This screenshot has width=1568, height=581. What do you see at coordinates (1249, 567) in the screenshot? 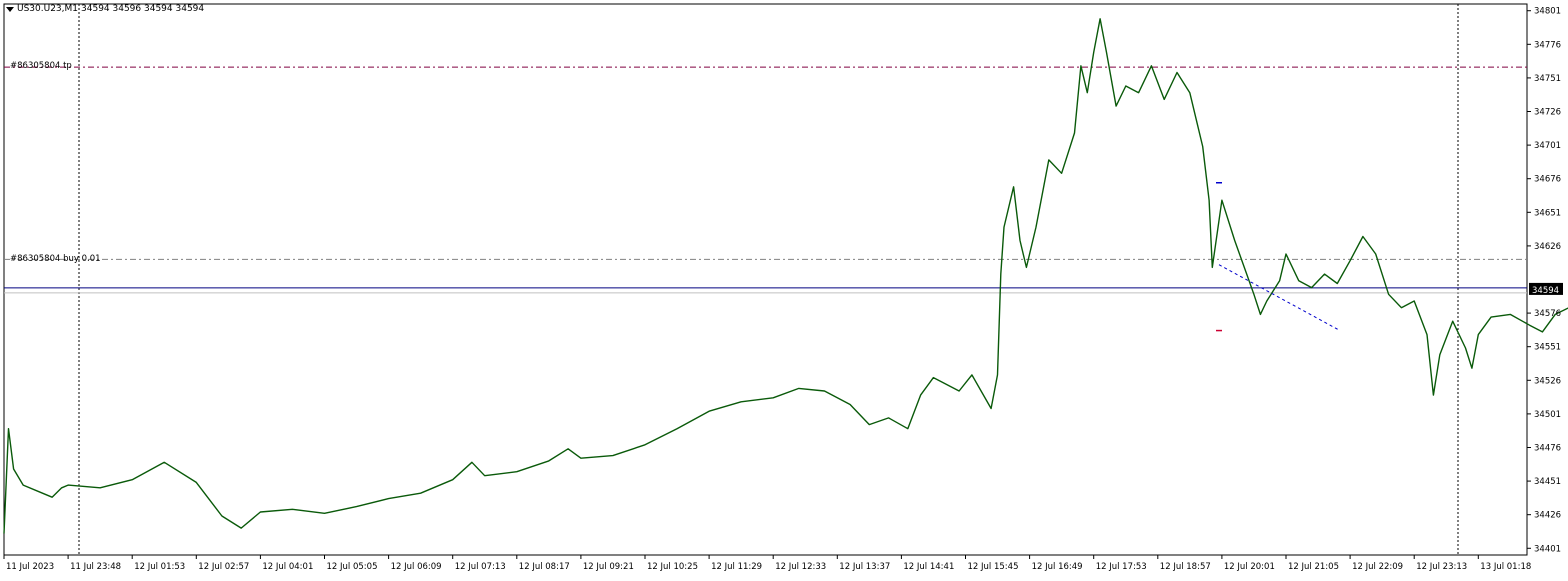
I see `x-tick-label: 12 Jul 20:01` at bounding box center [1249, 567].